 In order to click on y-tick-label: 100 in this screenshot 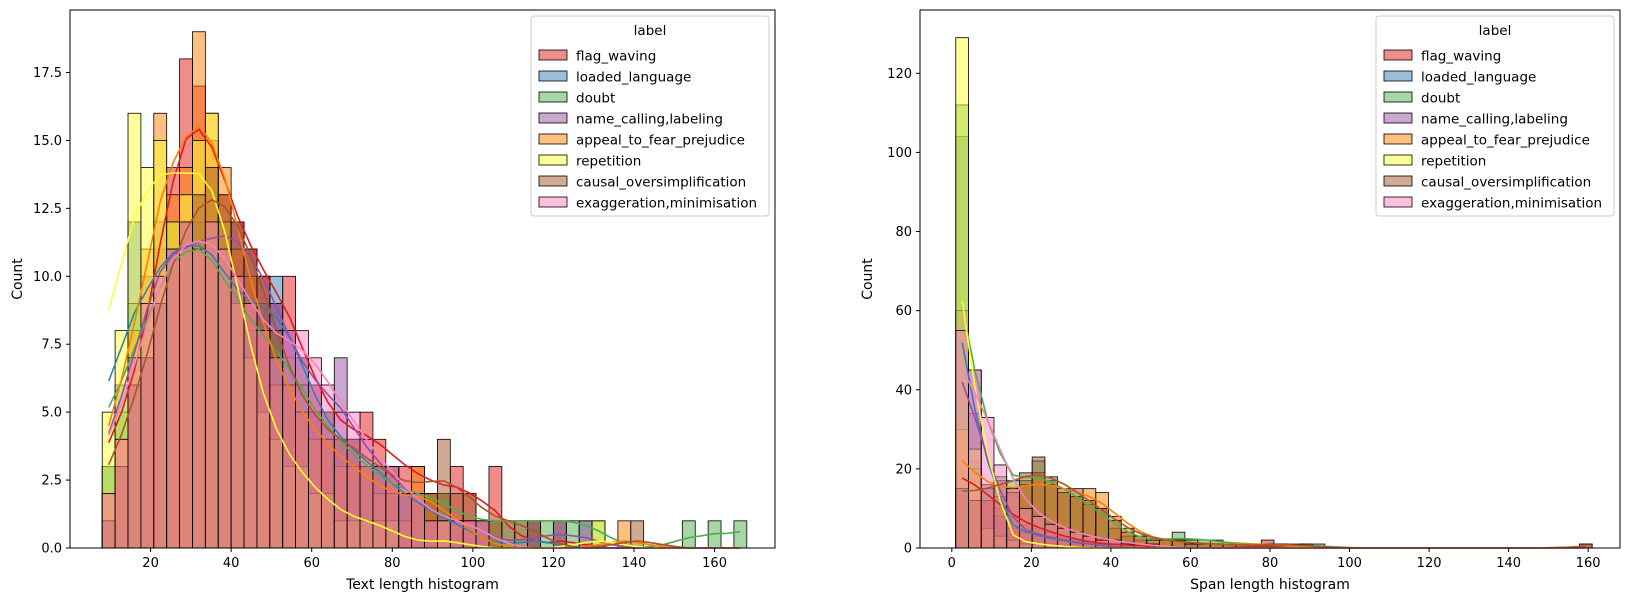, I will do `click(899, 153)`.